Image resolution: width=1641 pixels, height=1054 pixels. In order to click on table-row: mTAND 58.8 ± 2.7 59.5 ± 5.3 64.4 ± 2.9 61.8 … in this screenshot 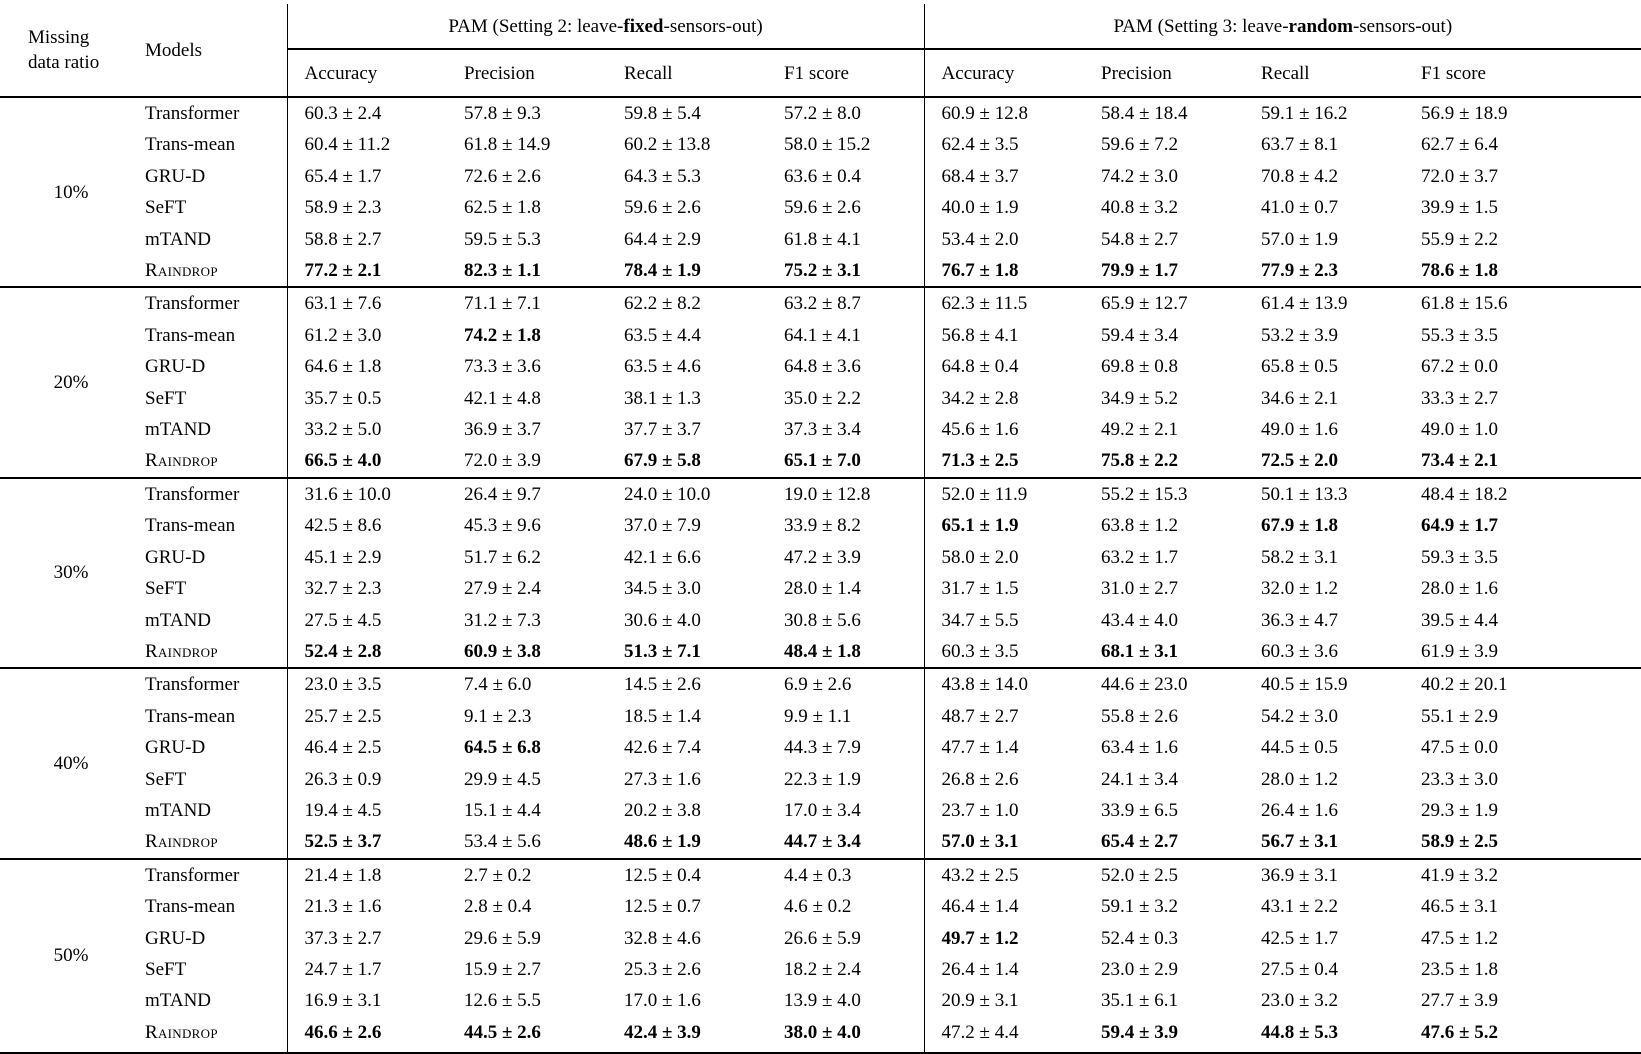, I will do `click(820, 239)`.